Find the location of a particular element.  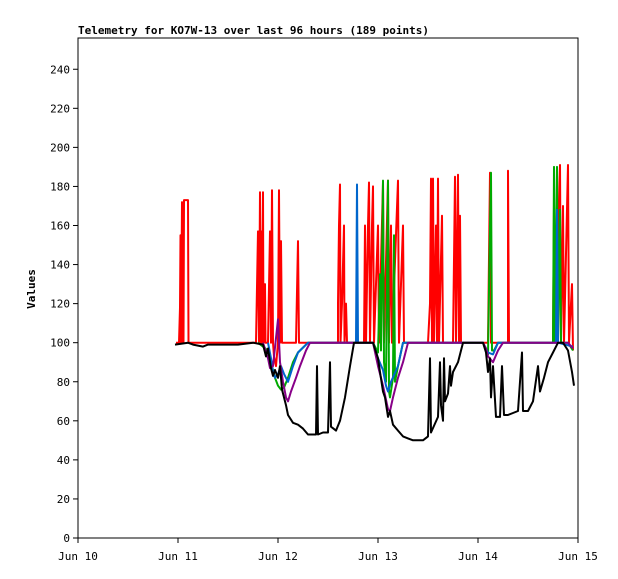

y-tick-label: 40 is located at coordinates (63, 460).